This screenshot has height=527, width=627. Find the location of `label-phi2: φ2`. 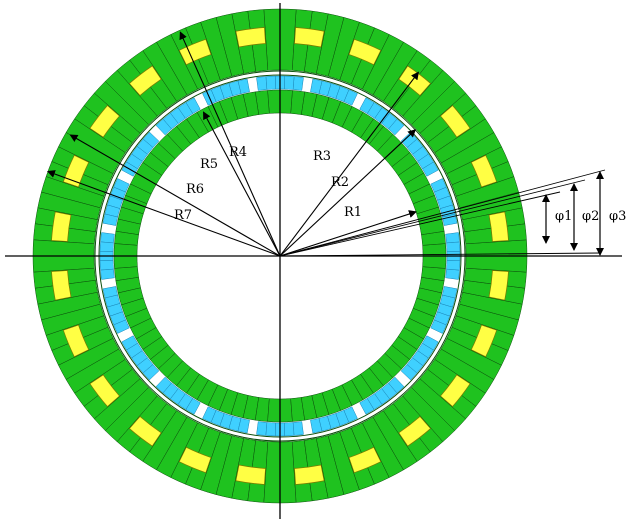

label-phi2: φ2 is located at coordinates (590, 216).